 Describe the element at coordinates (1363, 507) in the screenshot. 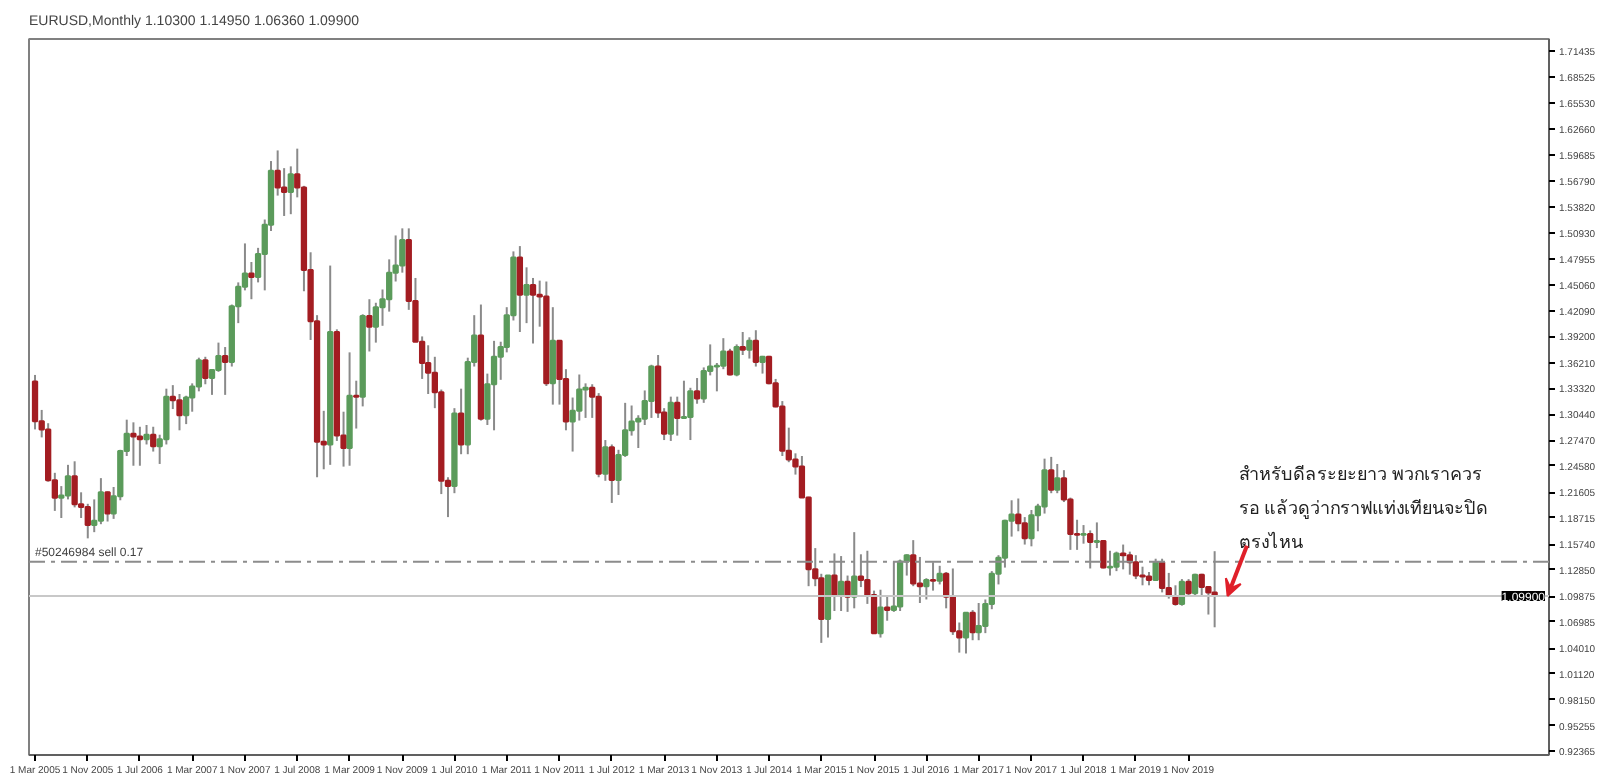

I see `annotation: สำหรับดีลระยะยาว พวกเราควร รอ แล้วดูว่ากราฟแท่งเทียนจะปิด ตรงไหน` at that location.